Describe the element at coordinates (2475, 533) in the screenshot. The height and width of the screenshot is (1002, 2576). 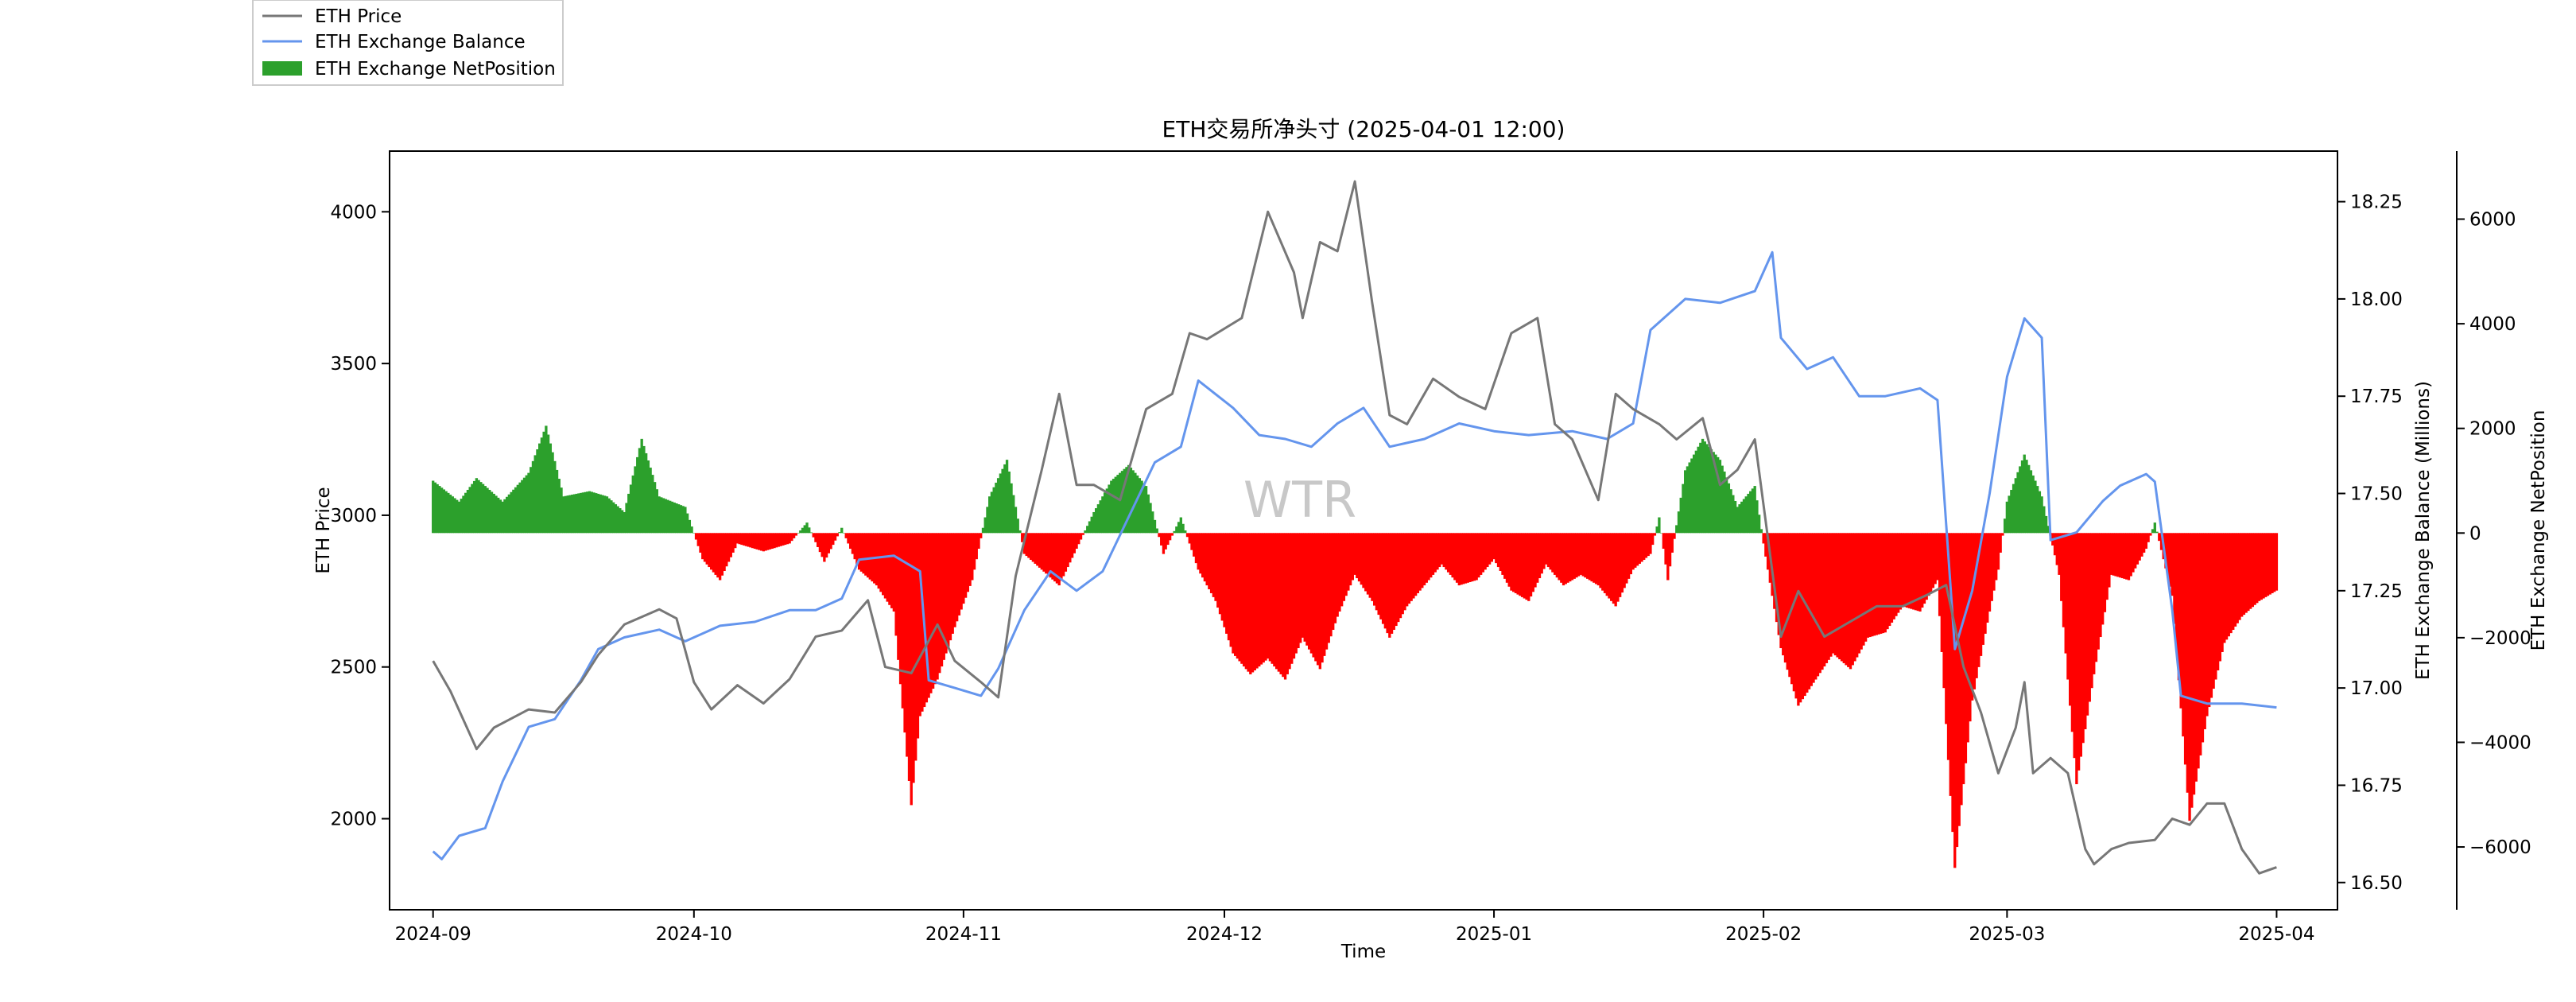
I see `netposition-tick-label: 0` at that location.